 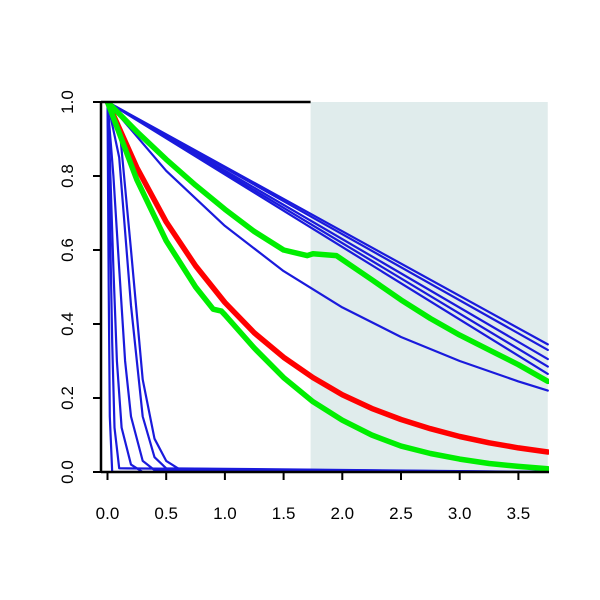 I want to click on x-tick-label: 1.0, so click(x=225, y=513).